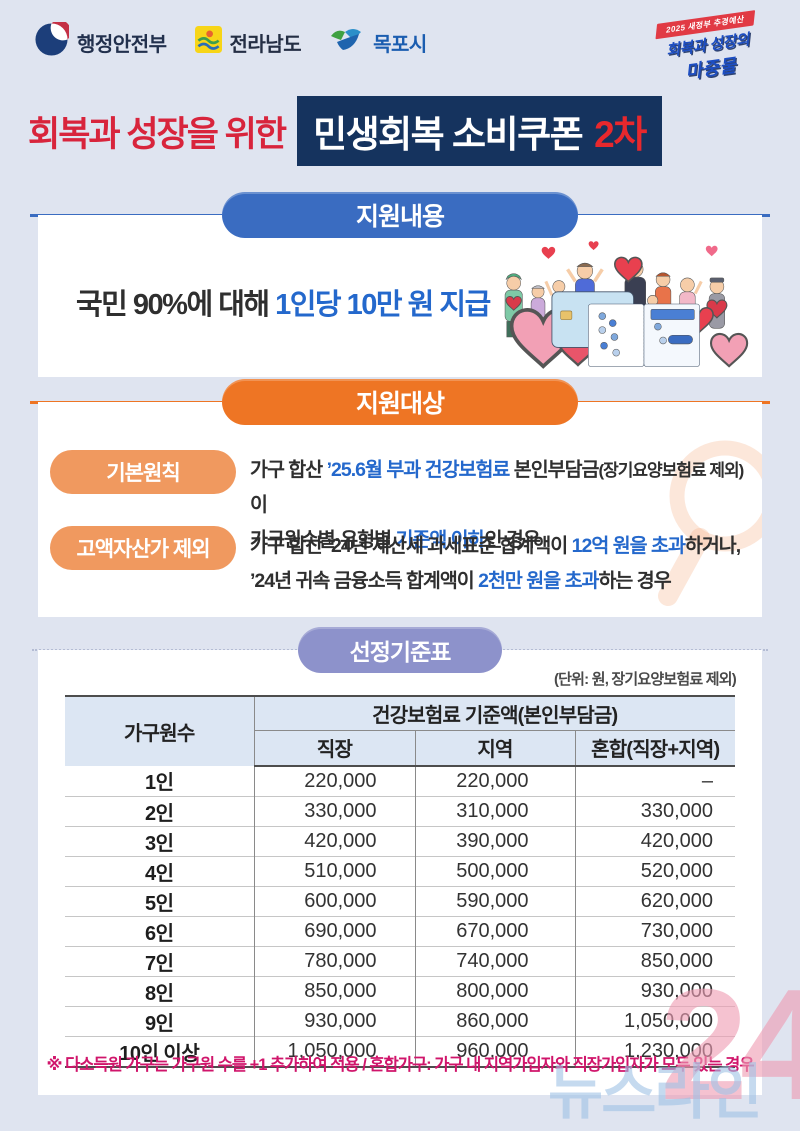 The width and height of the screenshot is (800, 1131). I want to click on section-support-panel: 국민 90%에 대해 1인당 10만 원 지급, so click(400, 296).